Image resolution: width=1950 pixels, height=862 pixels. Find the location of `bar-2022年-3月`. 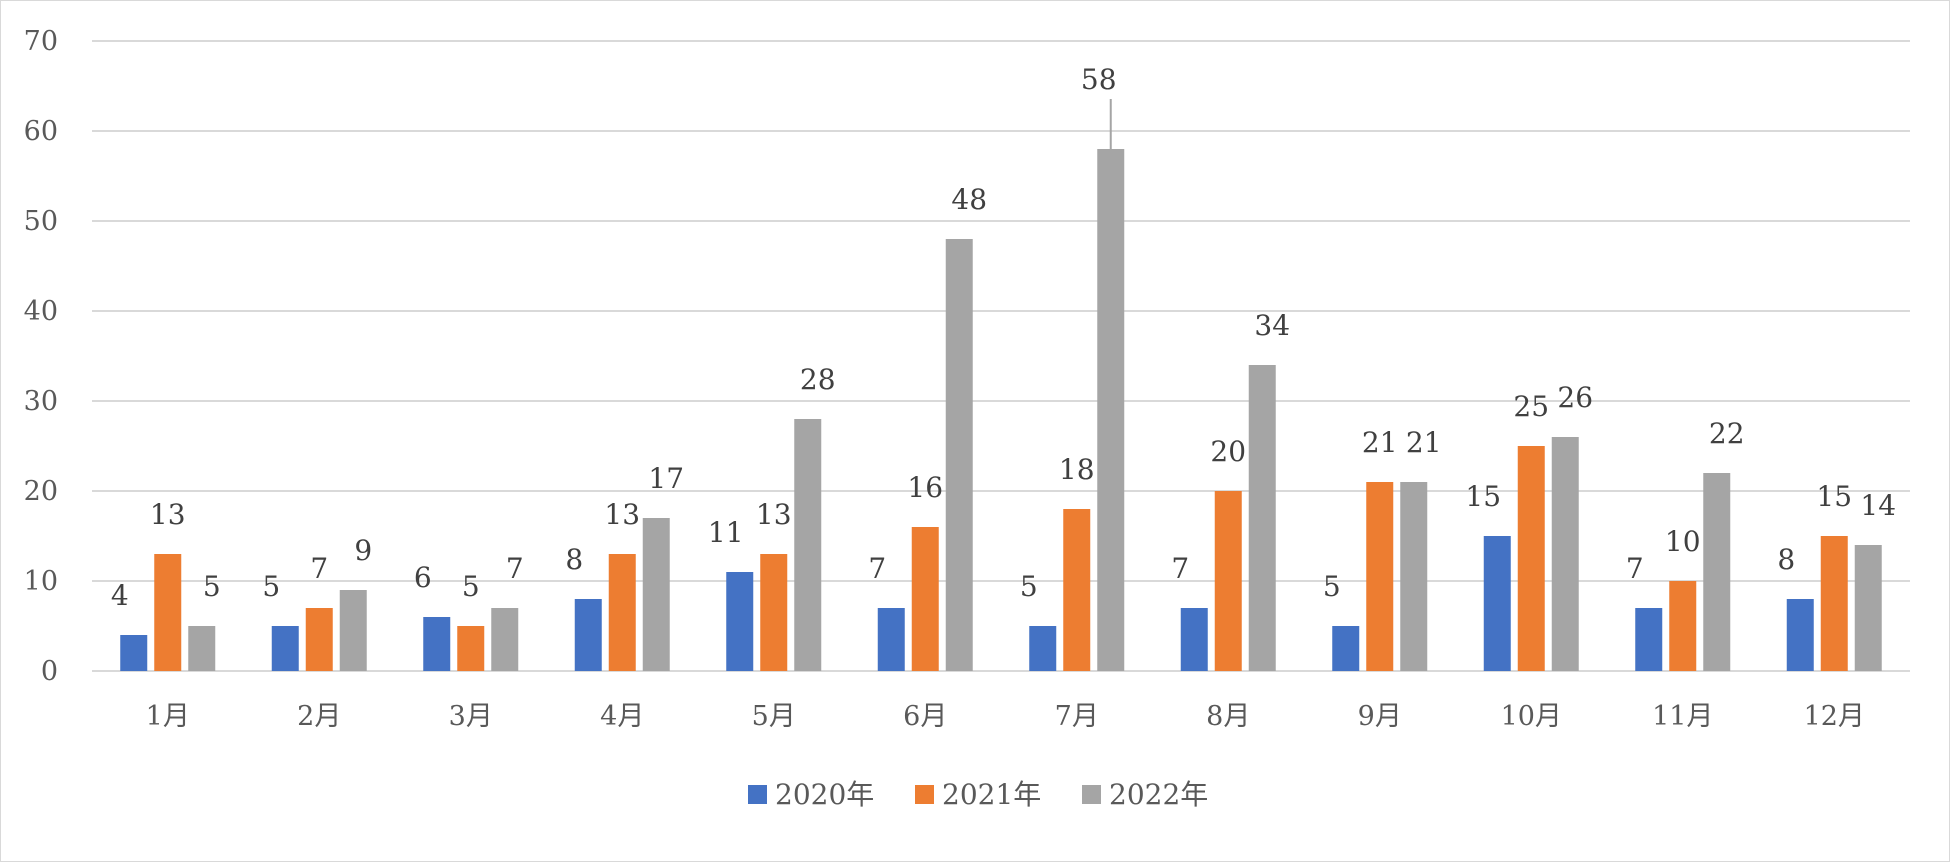

bar-2022年-3月 is located at coordinates (505, 639).